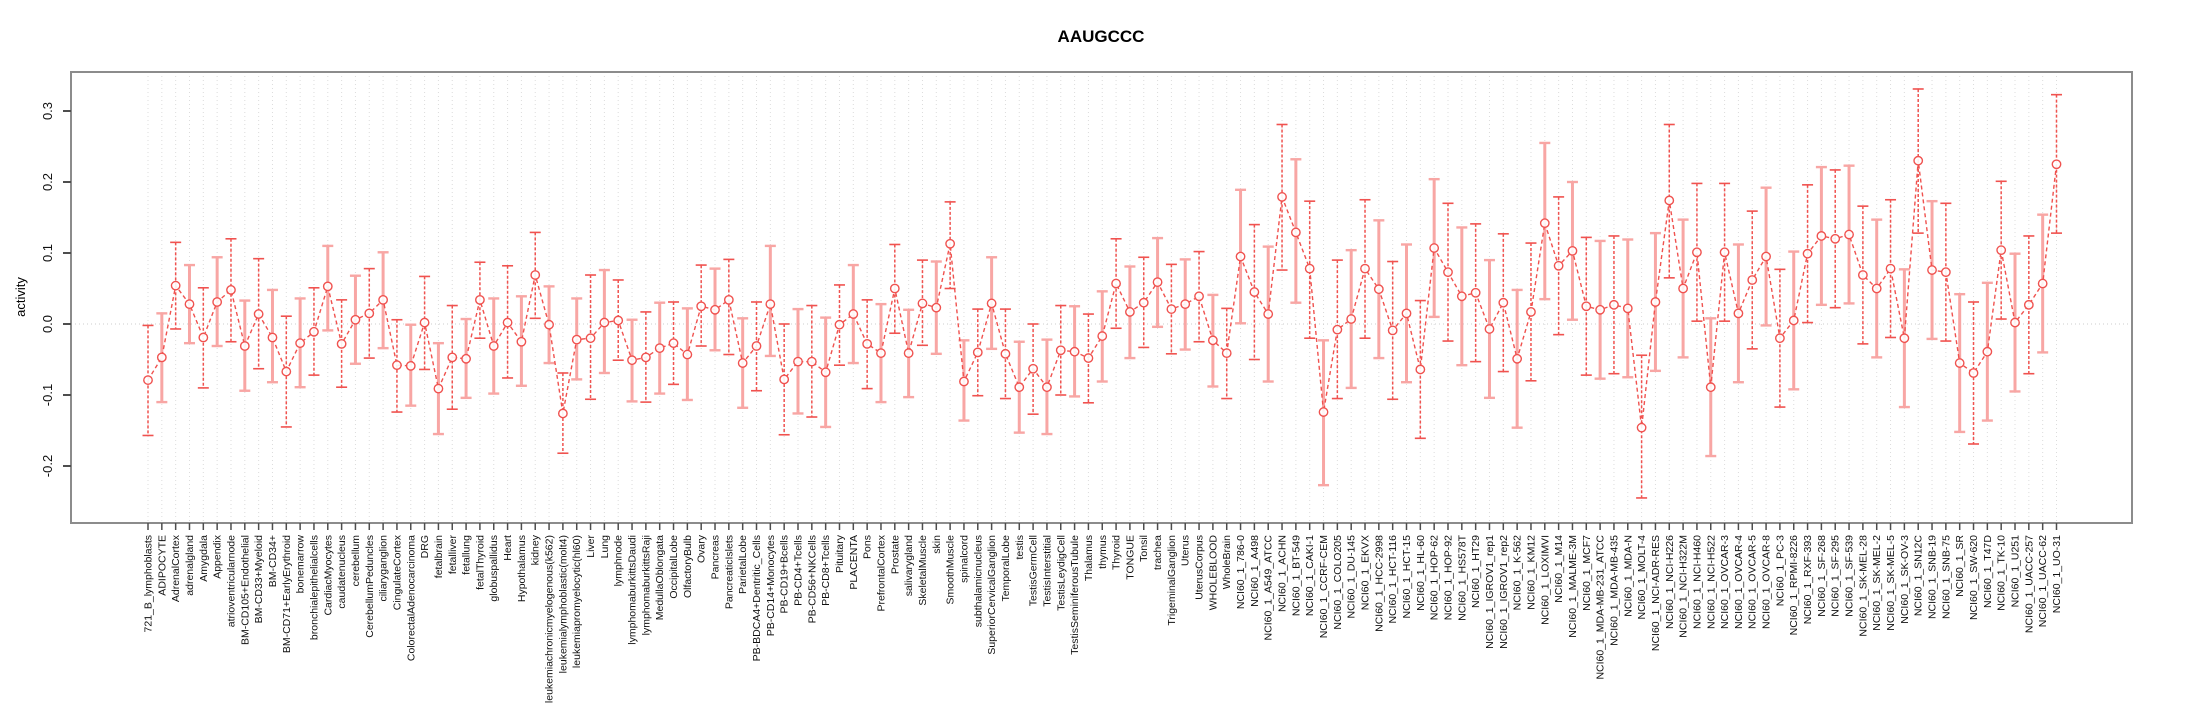 The image size is (2205, 725). What do you see at coordinates (964, 559) in the screenshot?
I see `x-axis-tick-label: spinalcord` at bounding box center [964, 559].